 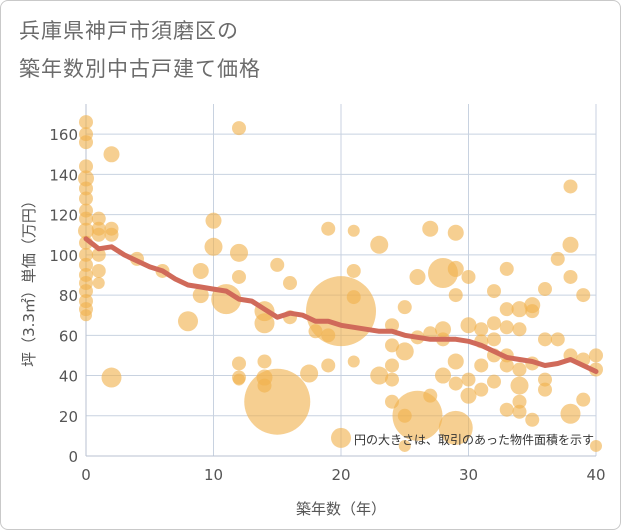 I want to click on chart-title-line-1: 兵庫県神戸市須磨区の, so click(x=129, y=31).